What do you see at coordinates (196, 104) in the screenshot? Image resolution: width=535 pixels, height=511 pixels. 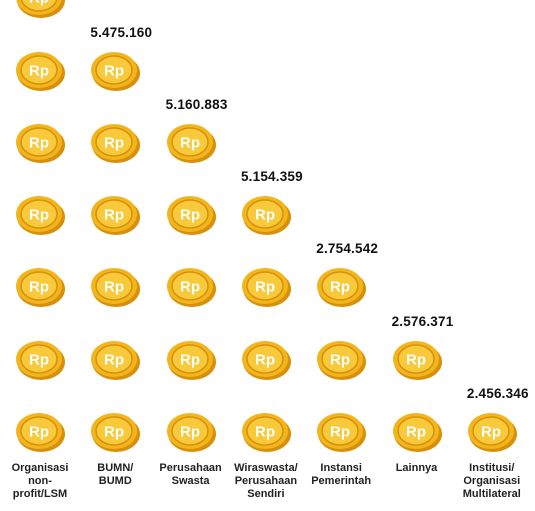 I see `data-label: 5.160.883` at bounding box center [196, 104].